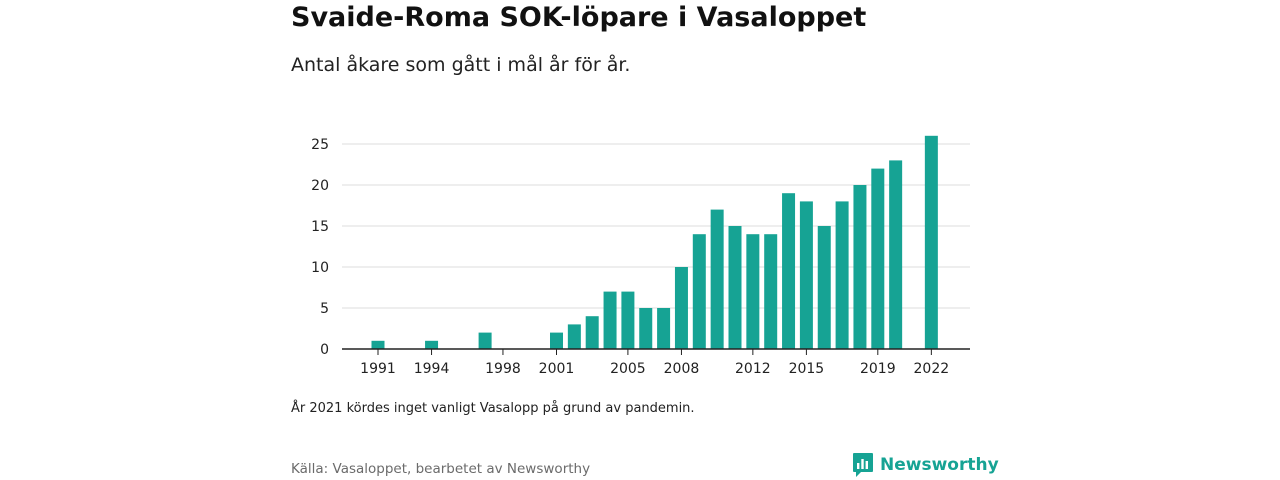 The image size is (1280, 480). Describe the element at coordinates (753, 369) in the screenshot. I see `x-tick-label: 2012` at that location.